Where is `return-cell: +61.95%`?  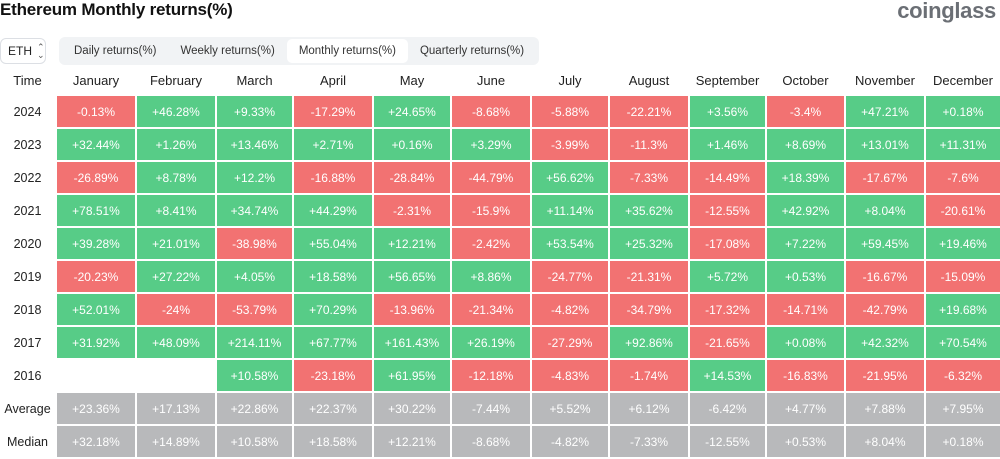 return-cell: +61.95% is located at coordinates (413, 376).